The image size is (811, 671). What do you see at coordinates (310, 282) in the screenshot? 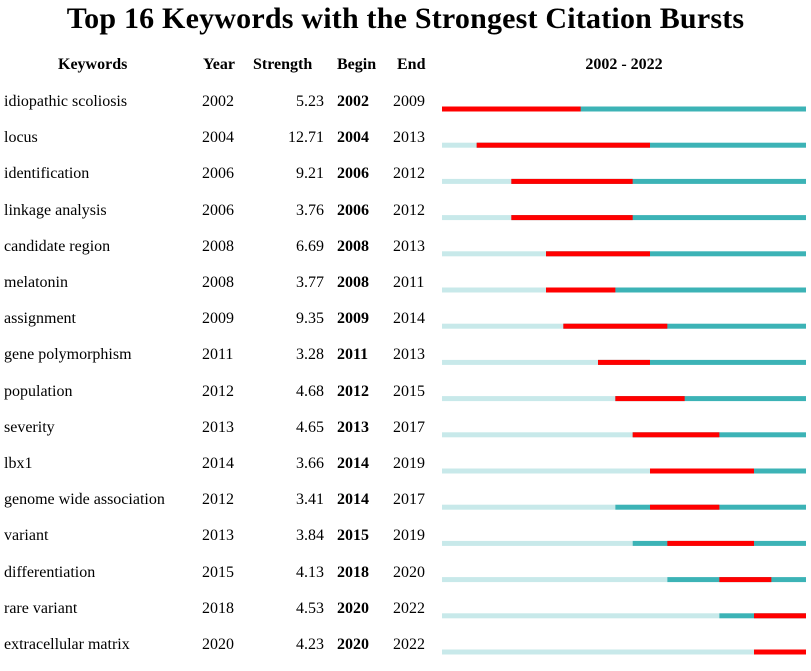
I see `strength-cell: 3.77` at bounding box center [310, 282].